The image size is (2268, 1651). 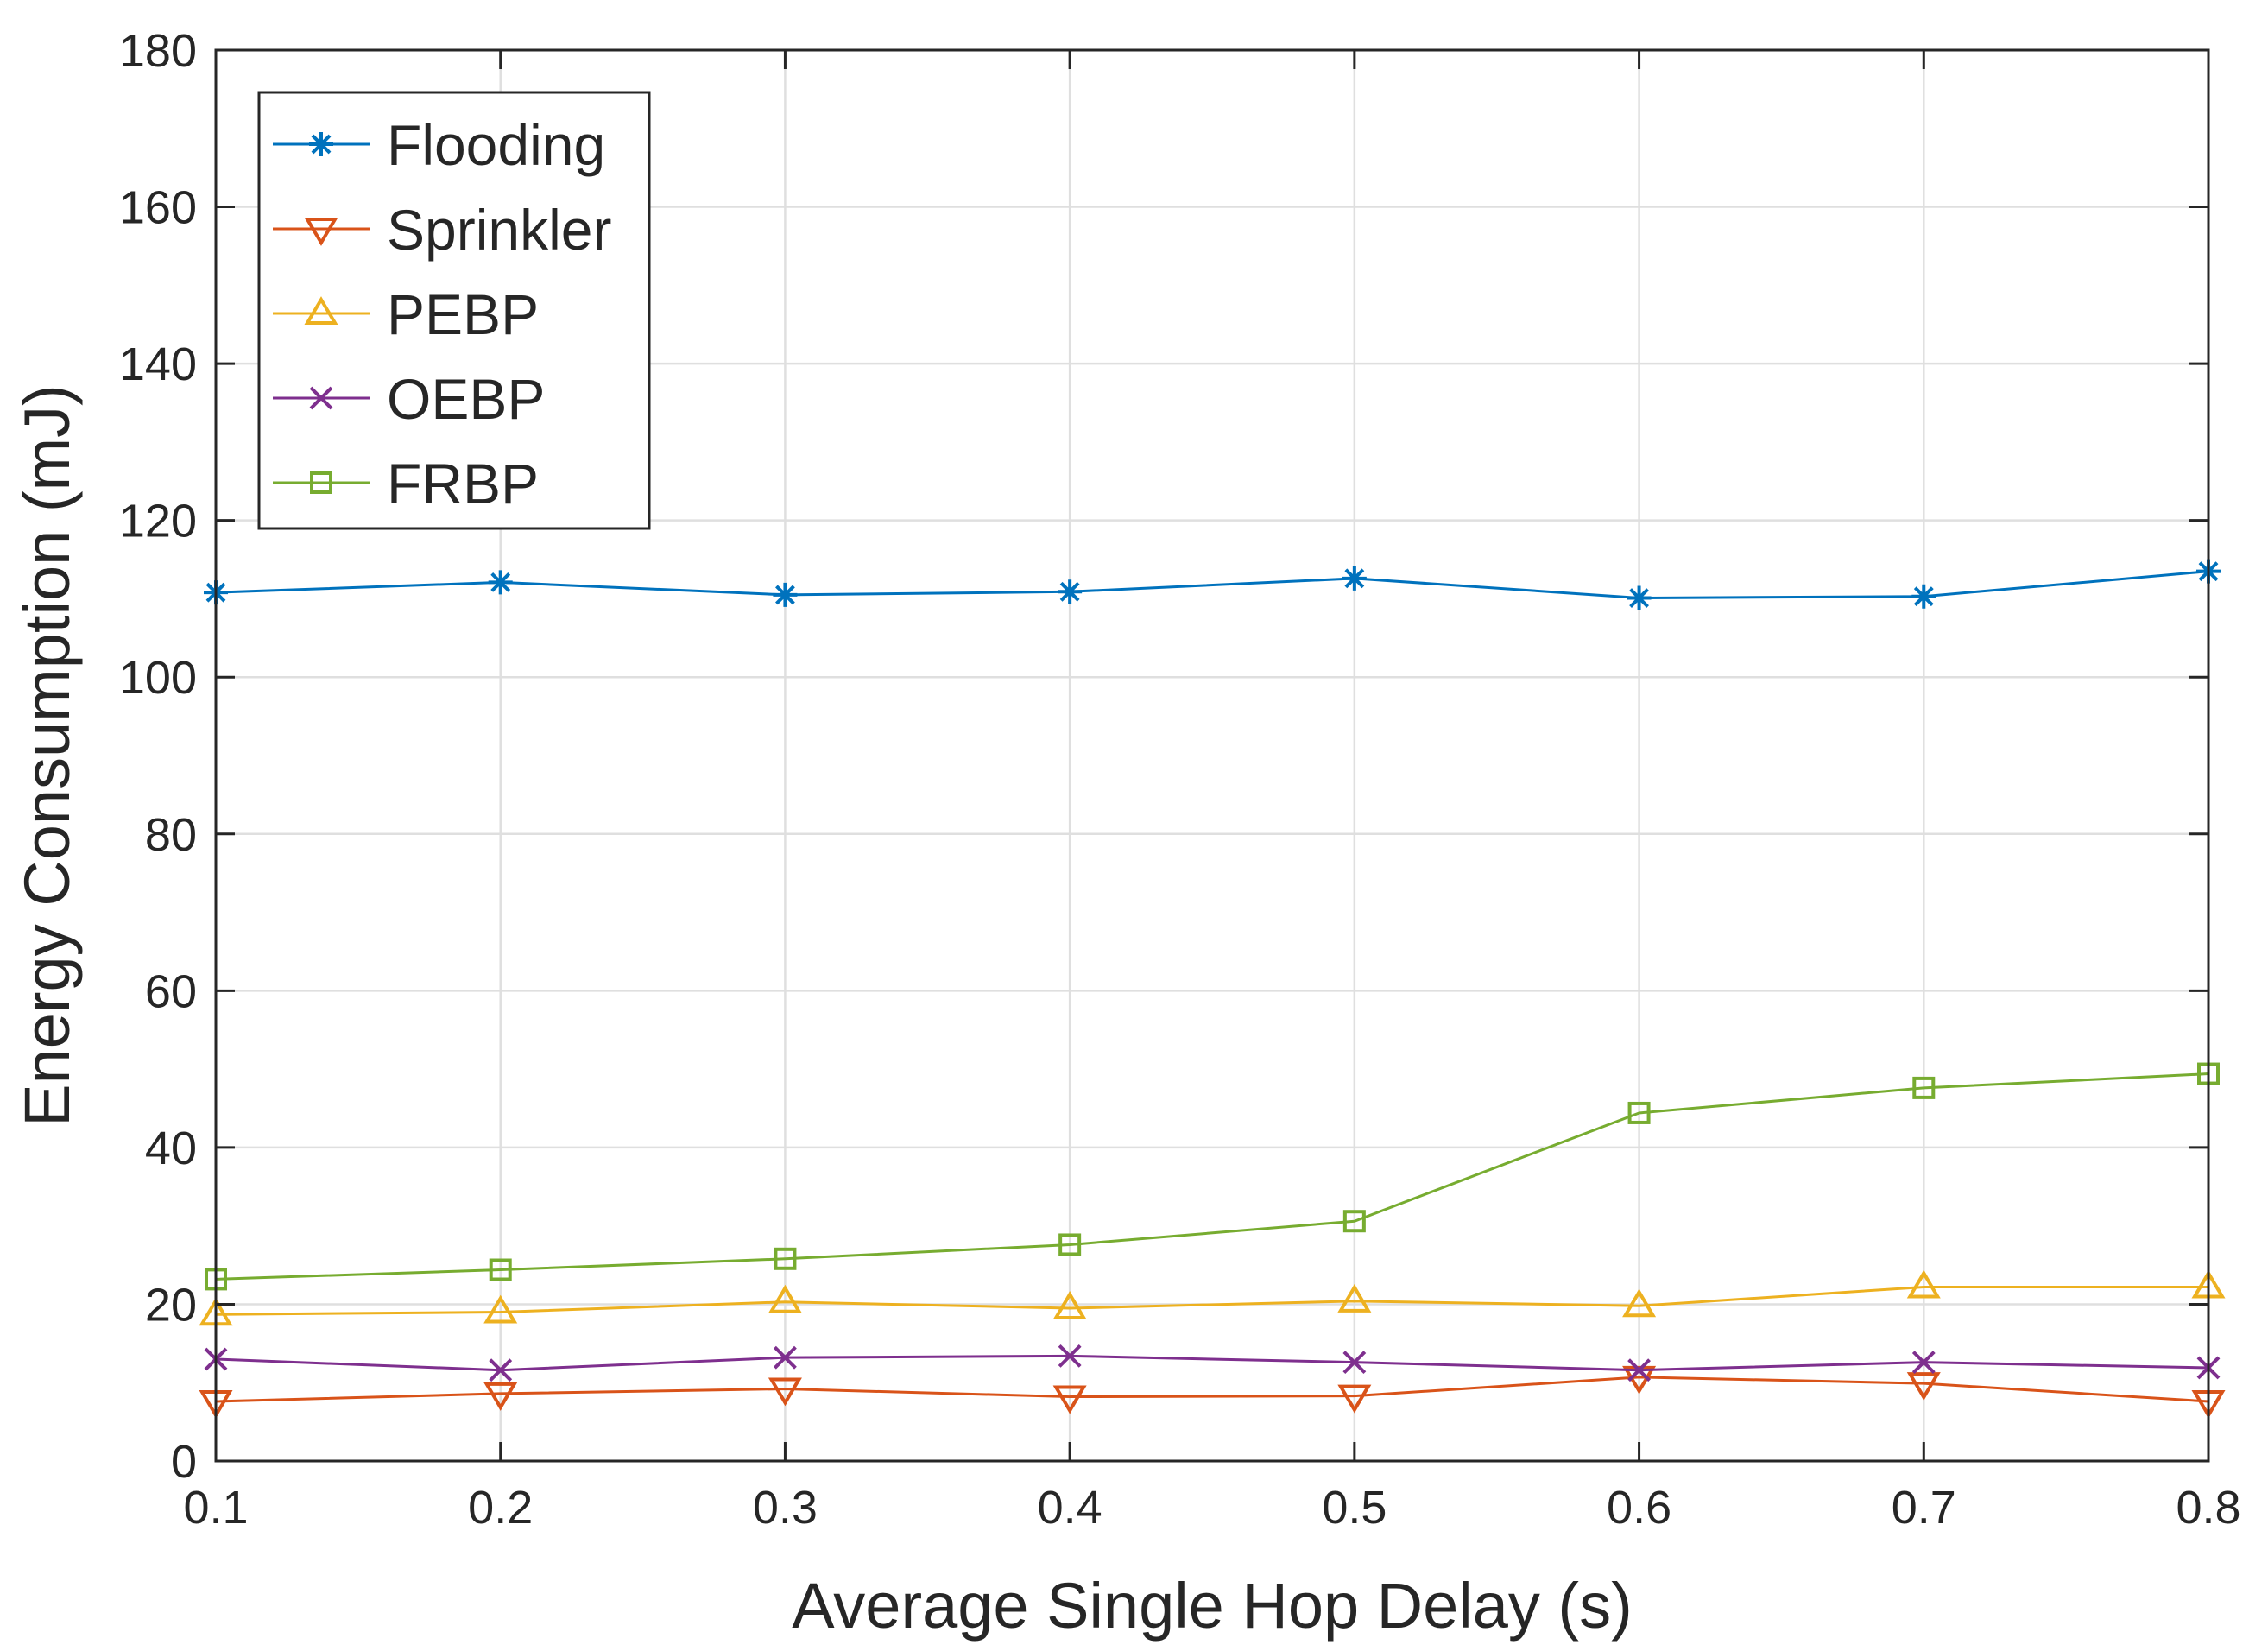 What do you see at coordinates (171, 1305) in the screenshot?
I see `y-tick-label: 20` at bounding box center [171, 1305].